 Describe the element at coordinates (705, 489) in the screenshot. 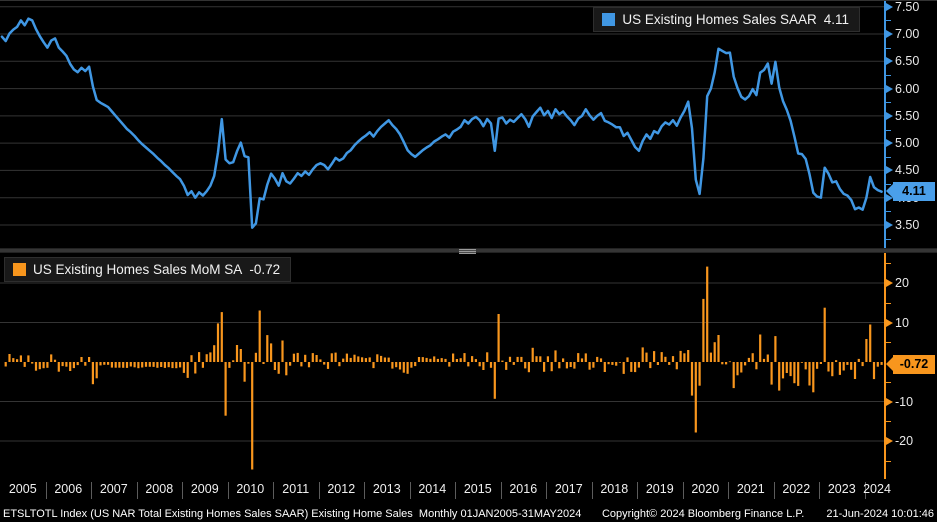

I see `year-label-2020: 2020` at that location.